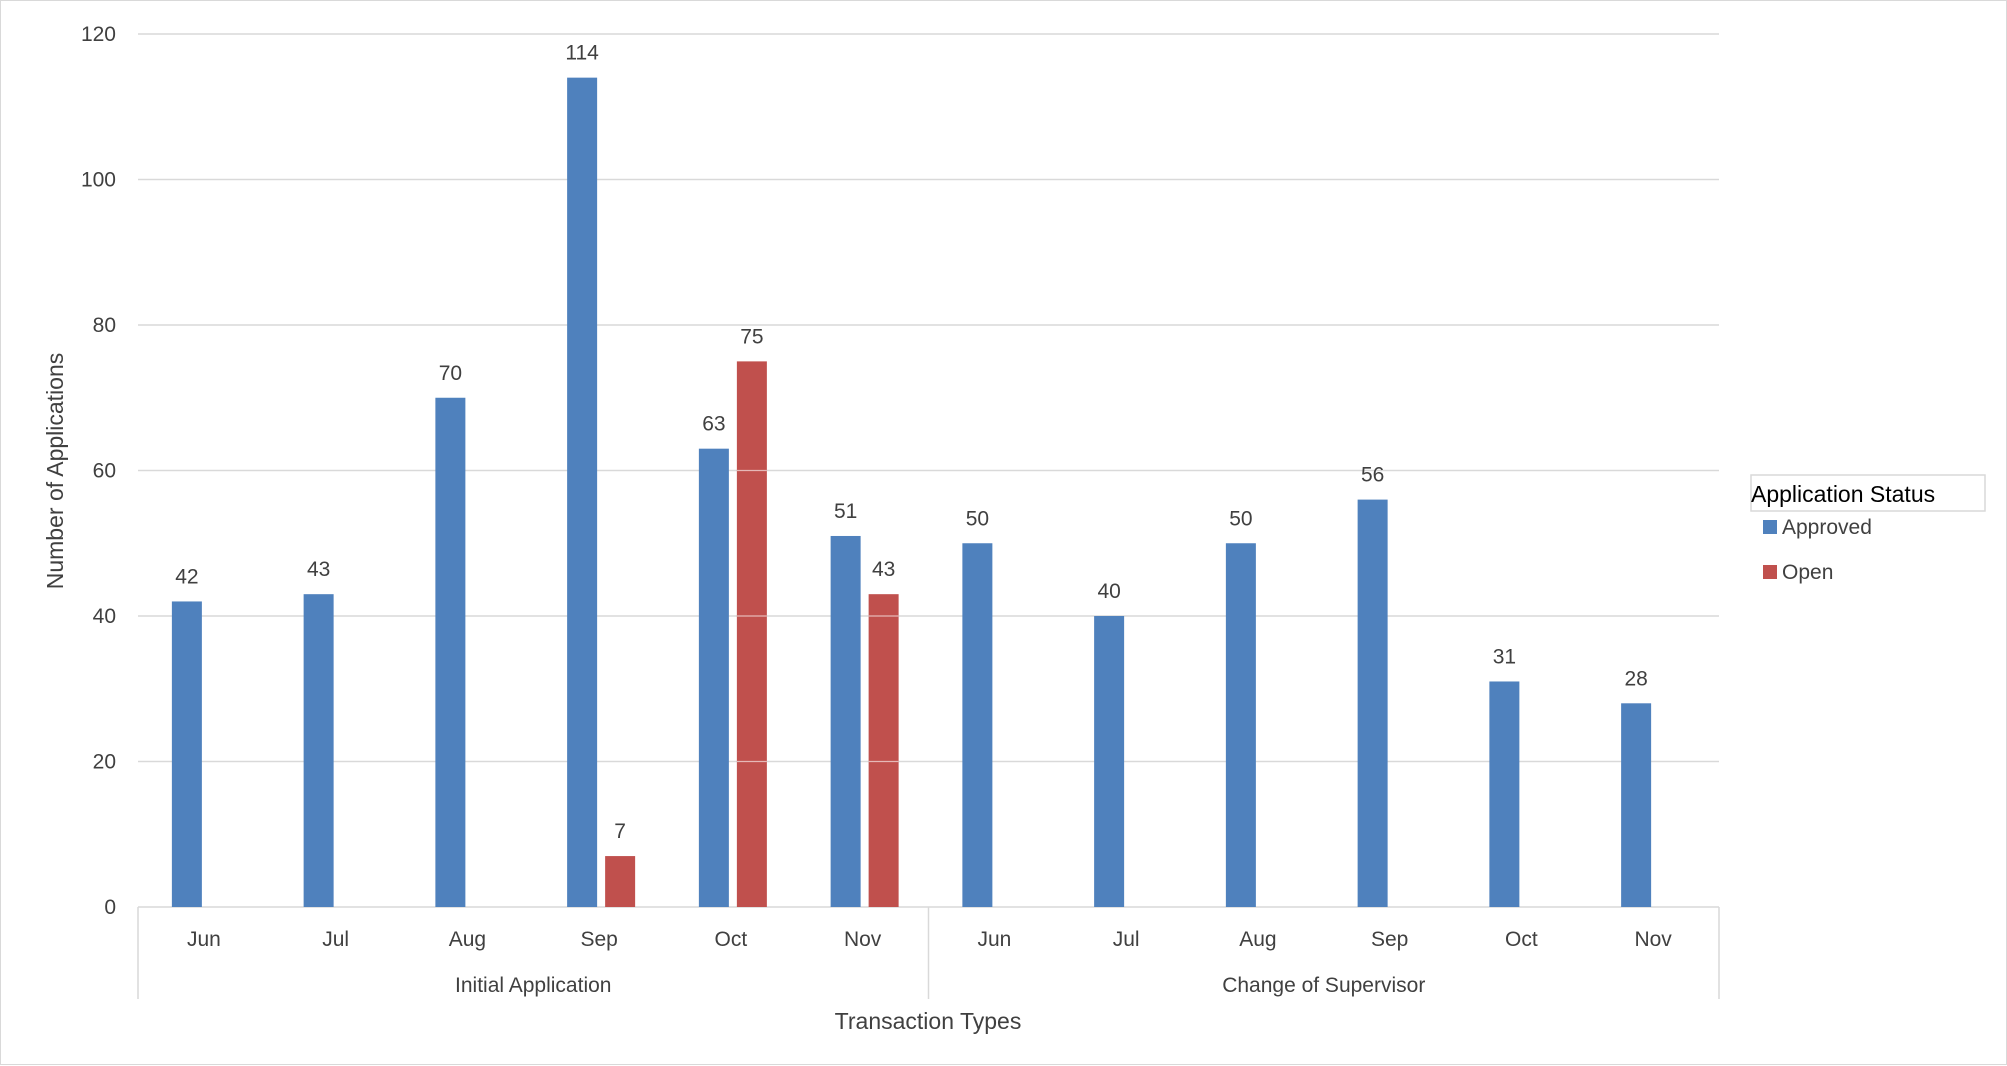 The width and height of the screenshot is (2007, 1066). Describe the element at coordinates (318, 569) in the screenshot. I see `data-label-approved: 43` at that location.